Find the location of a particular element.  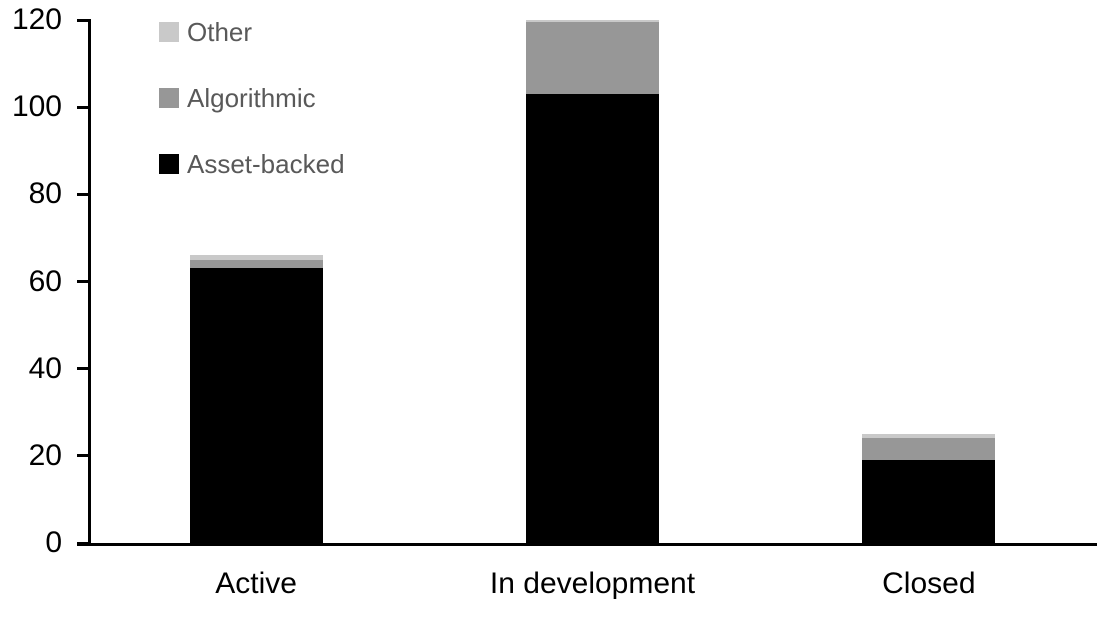

x-axis-label-closed: Closed is located at coordinates (929, 583).